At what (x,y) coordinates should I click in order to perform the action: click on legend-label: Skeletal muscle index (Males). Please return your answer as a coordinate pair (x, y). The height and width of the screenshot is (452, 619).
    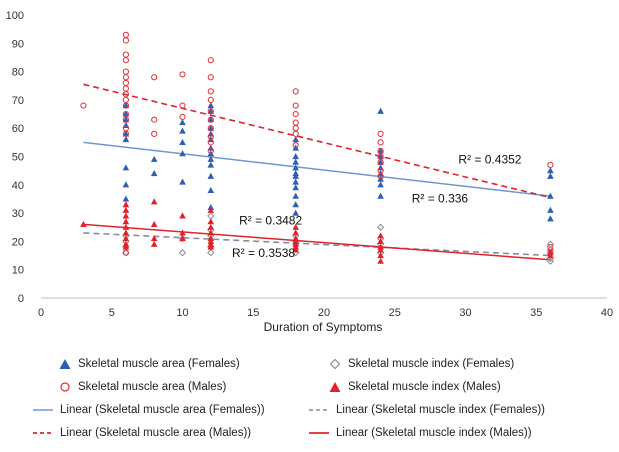
    Looking at the image, I should click on (424, 387).